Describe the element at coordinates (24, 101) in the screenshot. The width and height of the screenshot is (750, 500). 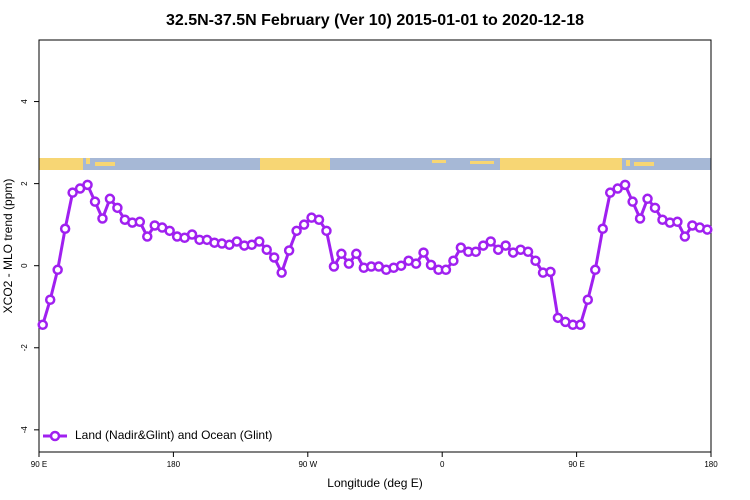
I see `y-tick-label: 4` at that location.